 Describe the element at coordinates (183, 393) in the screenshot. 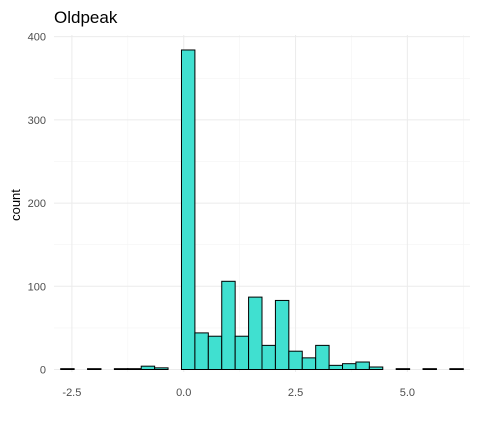

I see `x-tick-label: 0.0` at that location.